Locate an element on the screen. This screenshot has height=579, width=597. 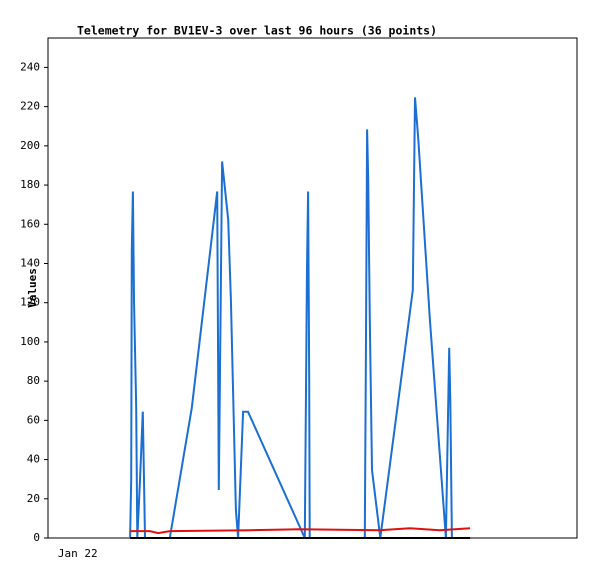
y-tick-label: 0 is located at coordinates (36, 537).